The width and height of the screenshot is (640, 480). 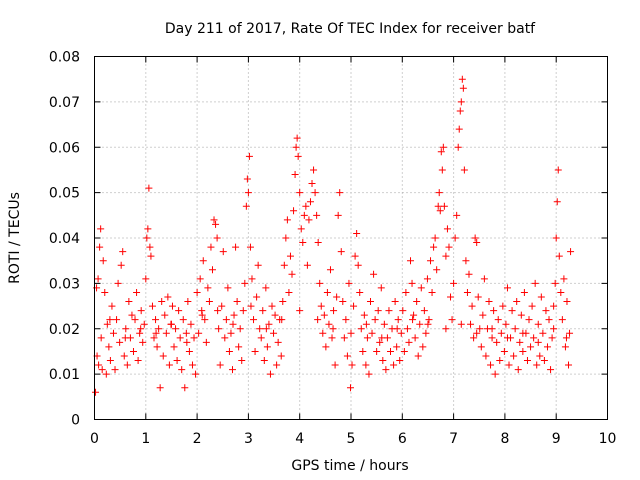 I want to click on x-tick-label: 2, so click(x=197, y=439).